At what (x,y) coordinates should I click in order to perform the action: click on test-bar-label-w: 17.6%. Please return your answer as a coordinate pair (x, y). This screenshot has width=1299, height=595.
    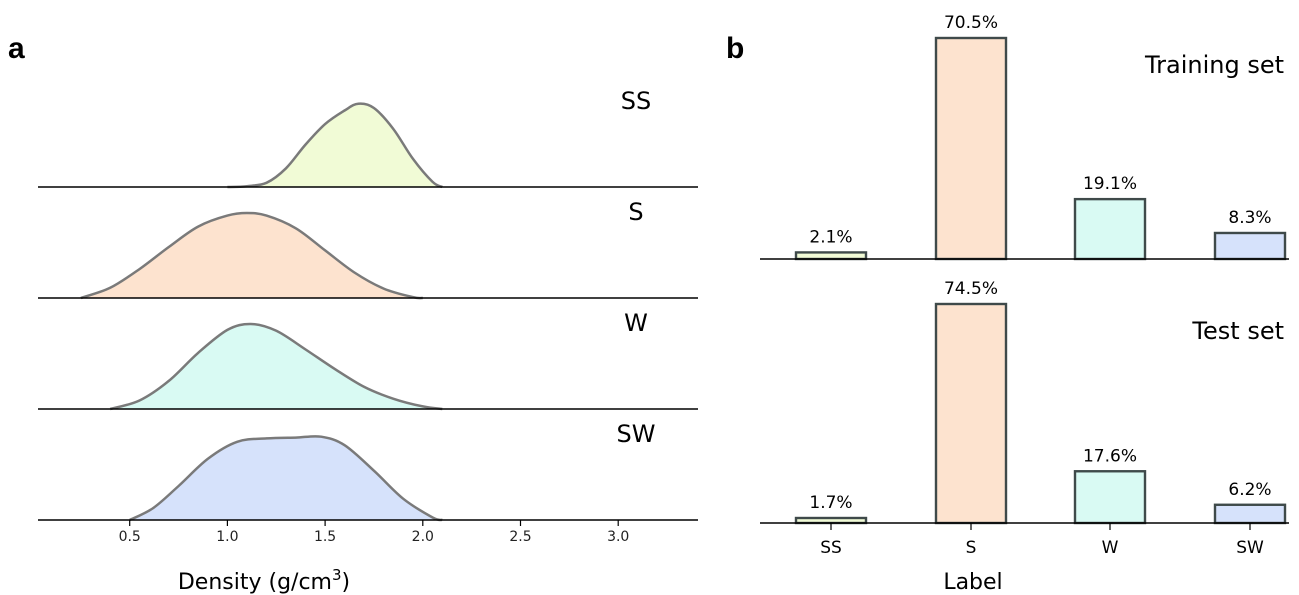
    Looking at the image, I should click on (1110, 456).